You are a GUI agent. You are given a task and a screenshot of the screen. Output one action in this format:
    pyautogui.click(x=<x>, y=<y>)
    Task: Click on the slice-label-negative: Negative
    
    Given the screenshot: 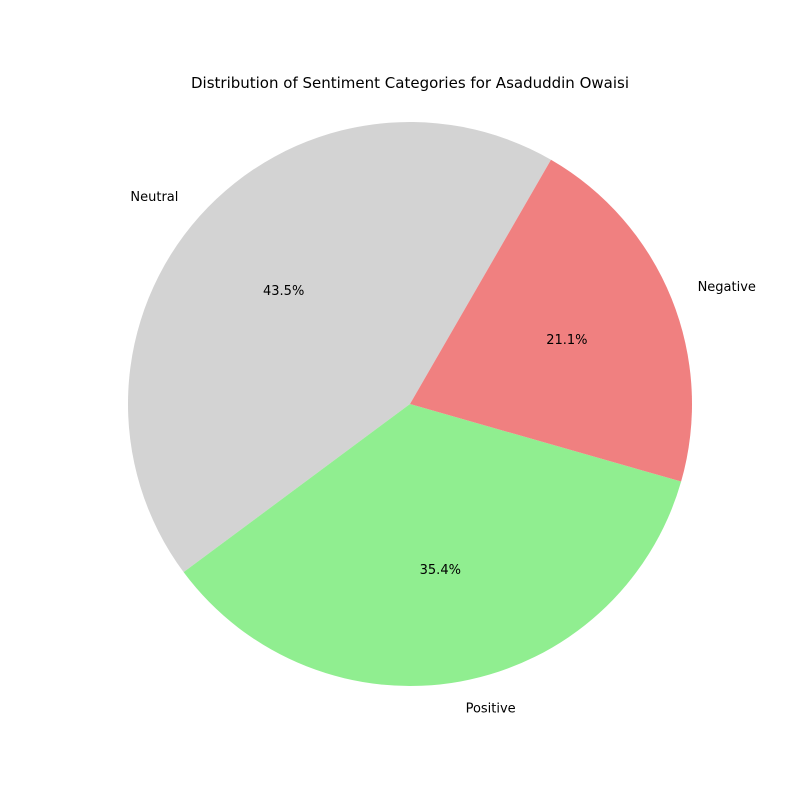 What is the action you would take?
    pyautogui.click(x=727, y=287)
    